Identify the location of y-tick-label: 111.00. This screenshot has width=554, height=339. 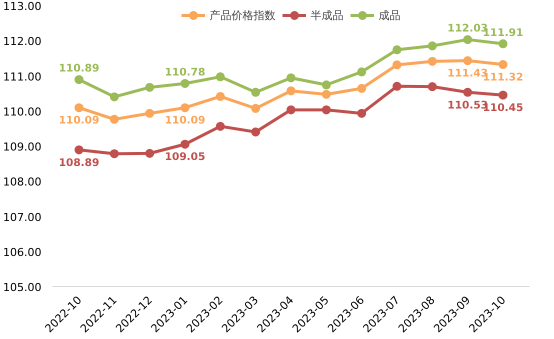
(22, 77).